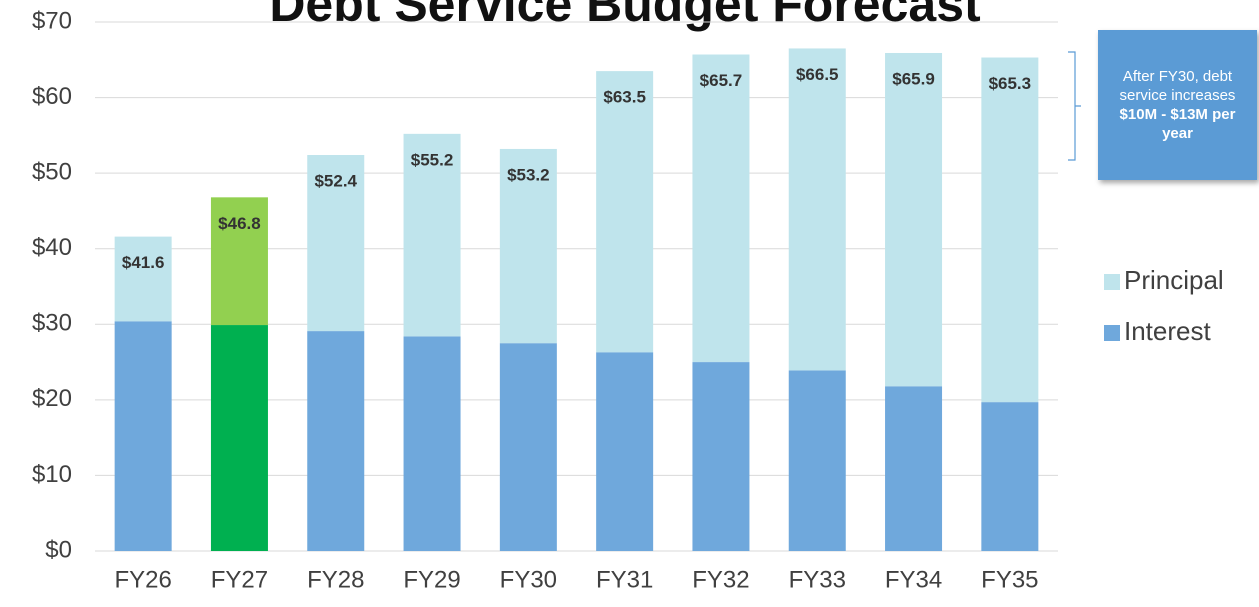  I want to click on x-tick-label: FY28, so click(335, 579).